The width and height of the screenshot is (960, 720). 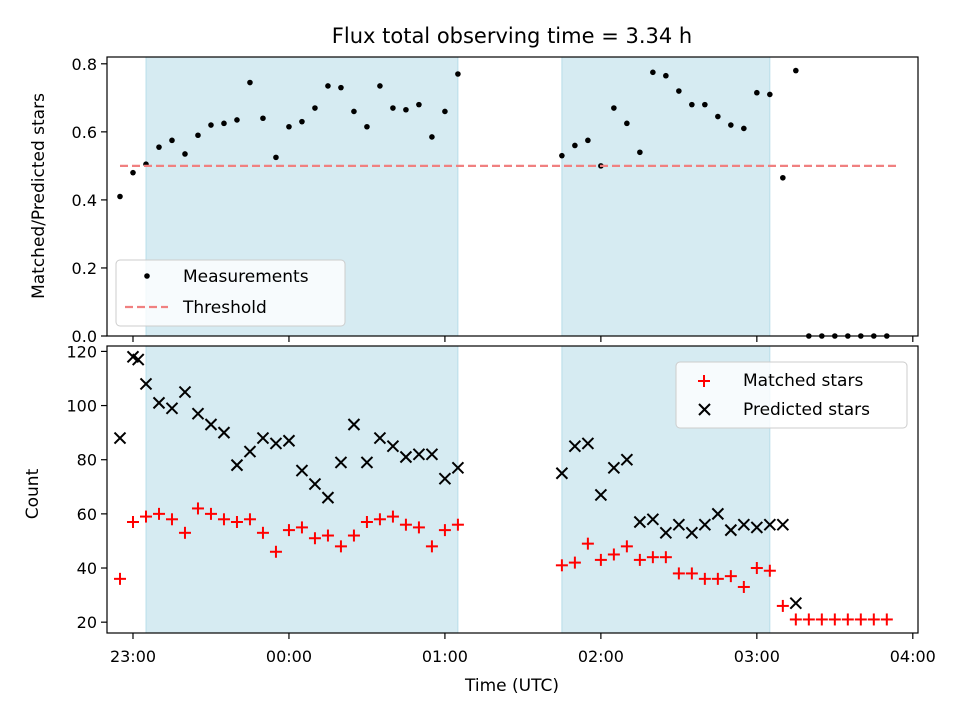 What do you see at coordinates (87, 514) in the screenshot?
I see `y-tick-label: 60` at bounding box center [87, 514].